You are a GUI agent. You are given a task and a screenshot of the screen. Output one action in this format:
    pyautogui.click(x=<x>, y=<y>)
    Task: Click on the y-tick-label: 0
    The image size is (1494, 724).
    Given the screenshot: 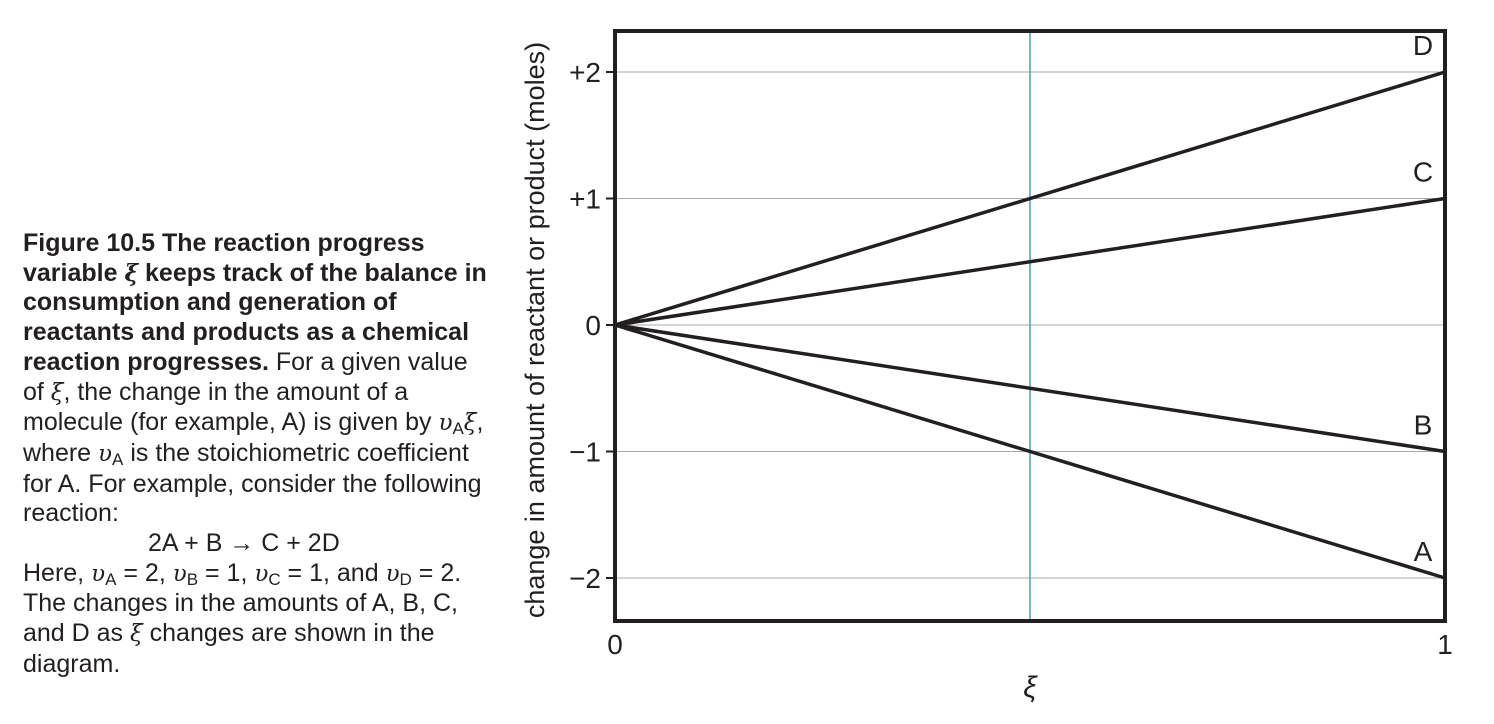 What is the action you would take?
    pyautogui.click(x=593, y=325)
    